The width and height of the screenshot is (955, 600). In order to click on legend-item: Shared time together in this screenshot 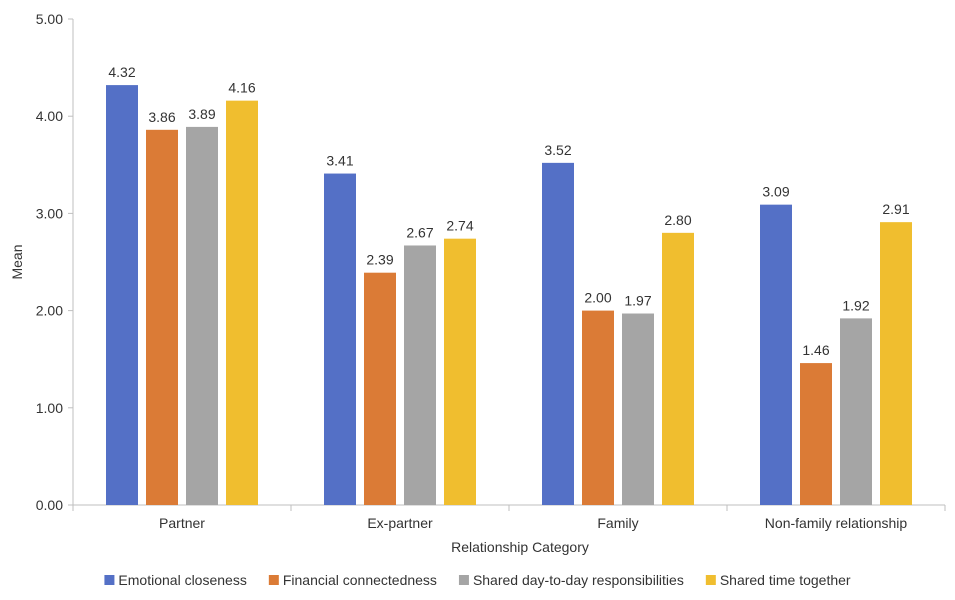, I will do `click(778, 580)`.